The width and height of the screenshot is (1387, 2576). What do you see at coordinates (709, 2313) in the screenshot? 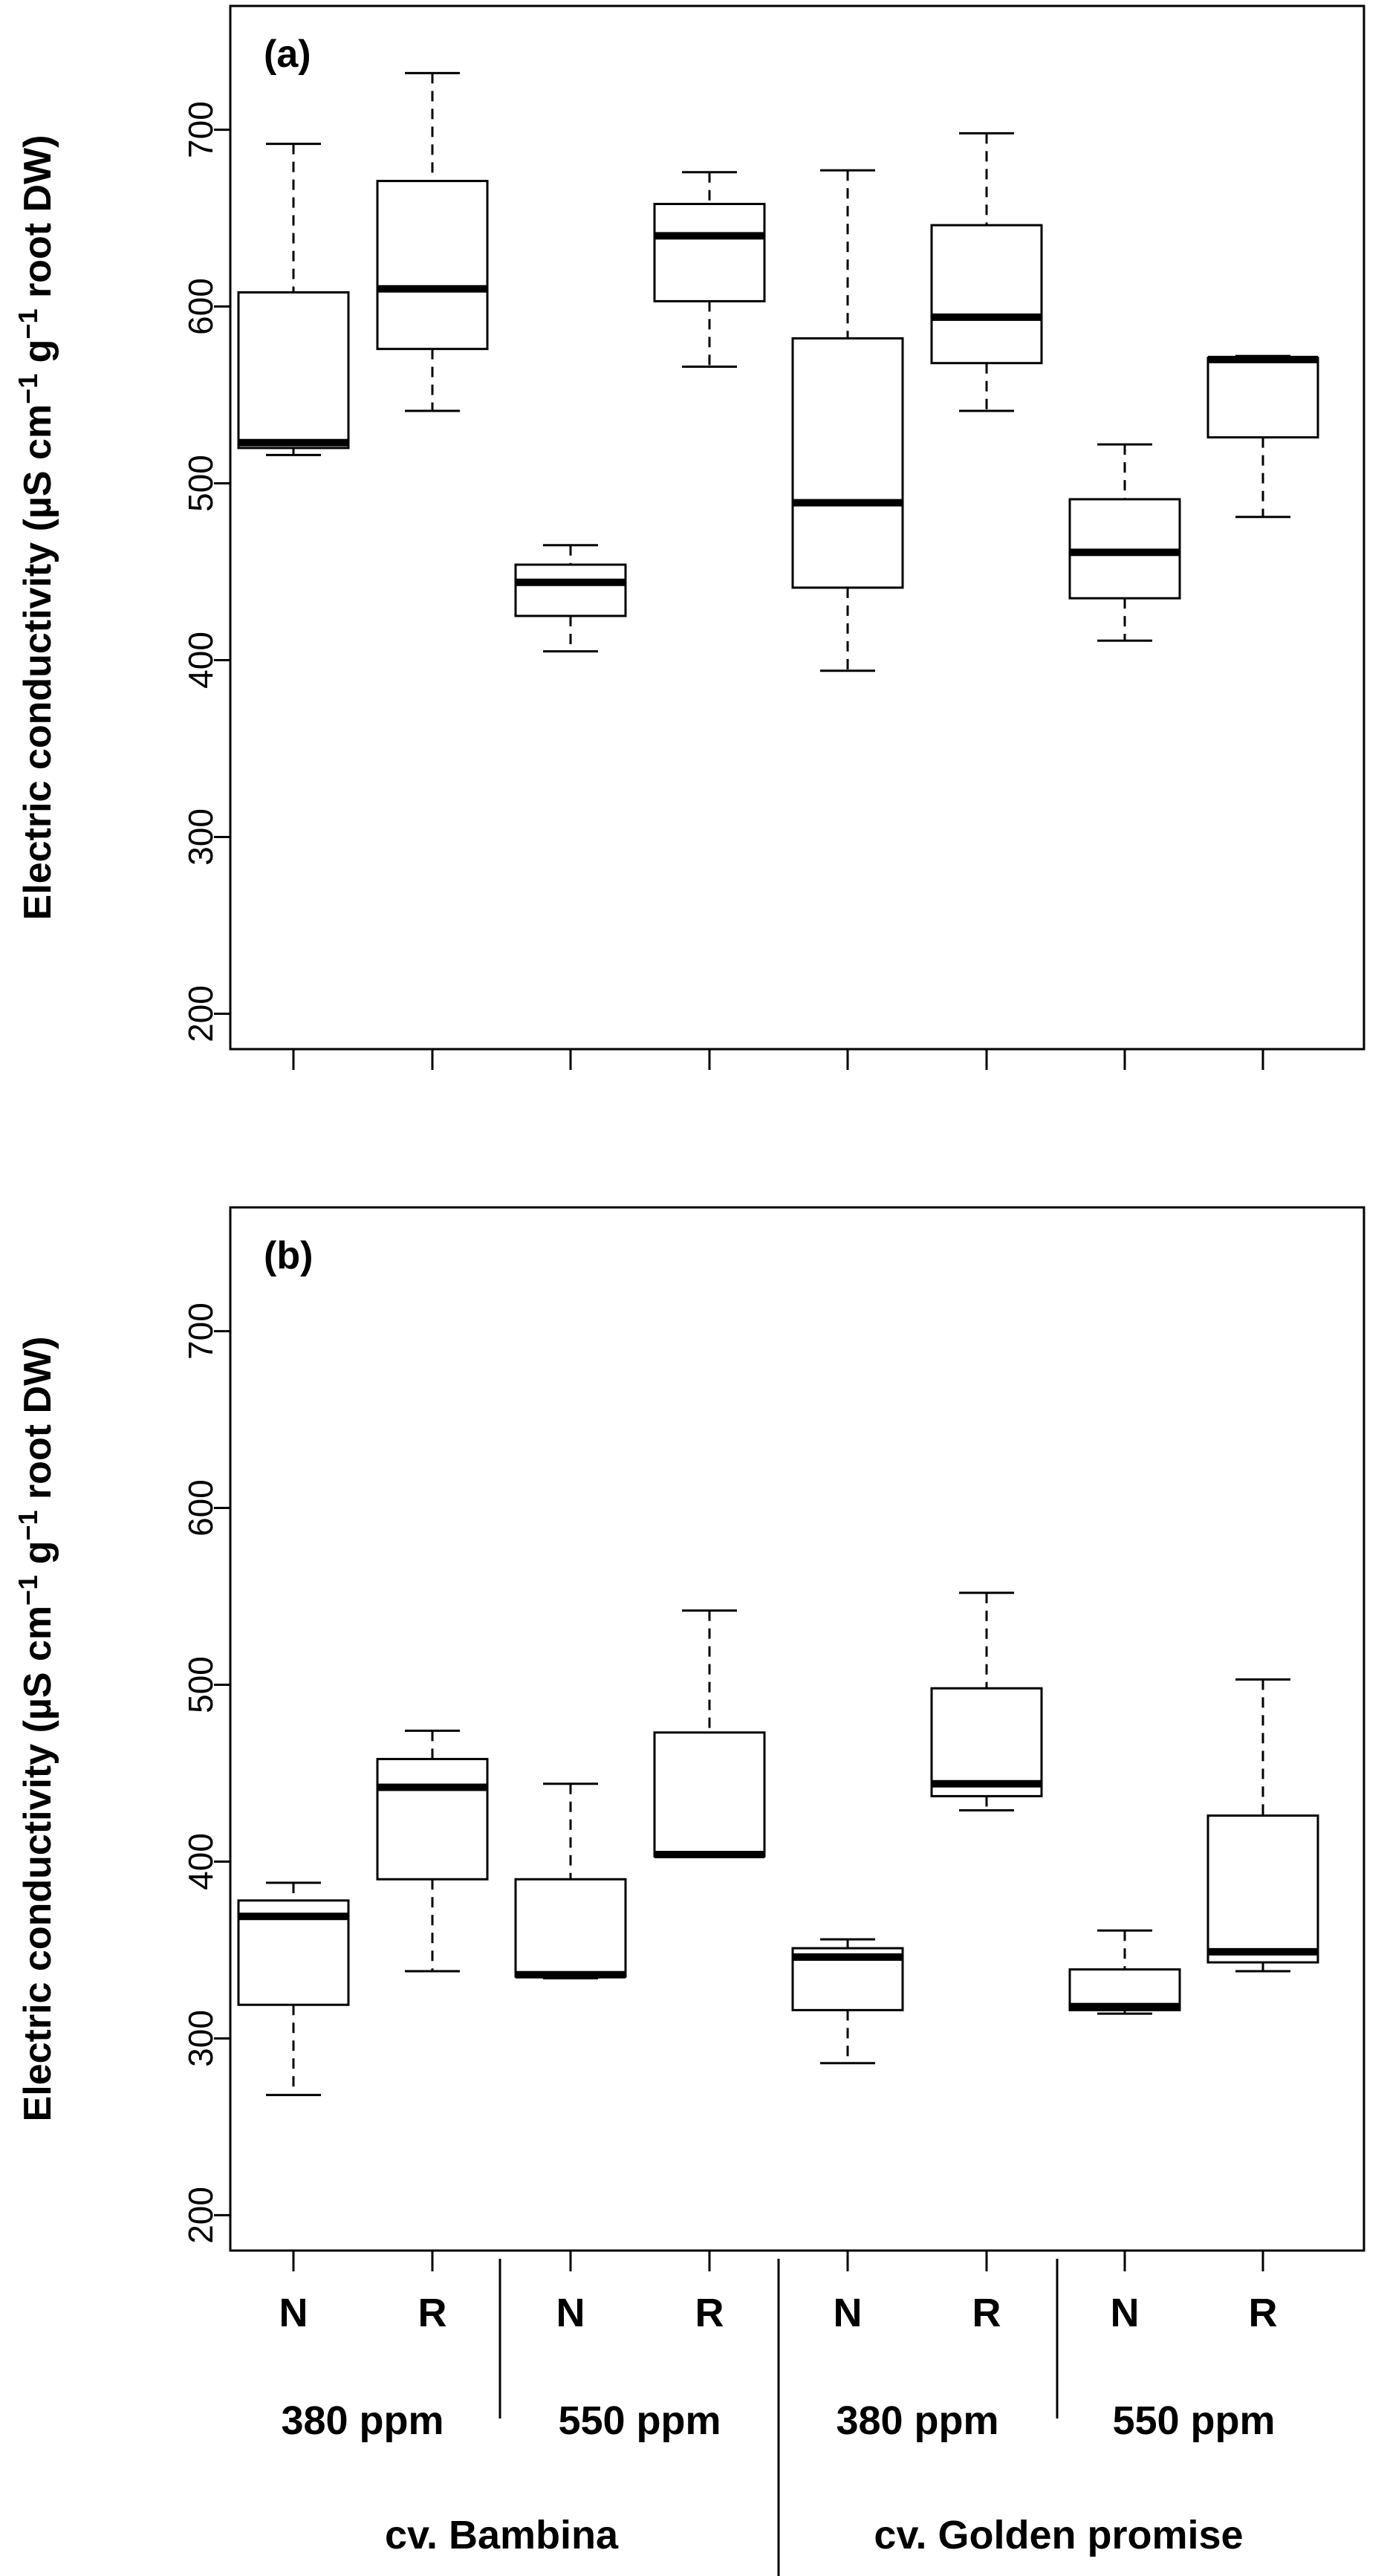
I see `x-category-label-3: R` at bounding box center [709, 2313].